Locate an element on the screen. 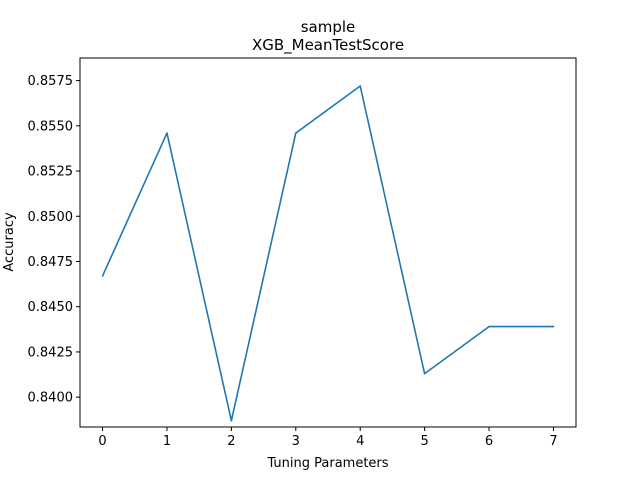 This screenshot has width=640, height=485. x-tick-label: 5 is located at coordinates (424, 441).